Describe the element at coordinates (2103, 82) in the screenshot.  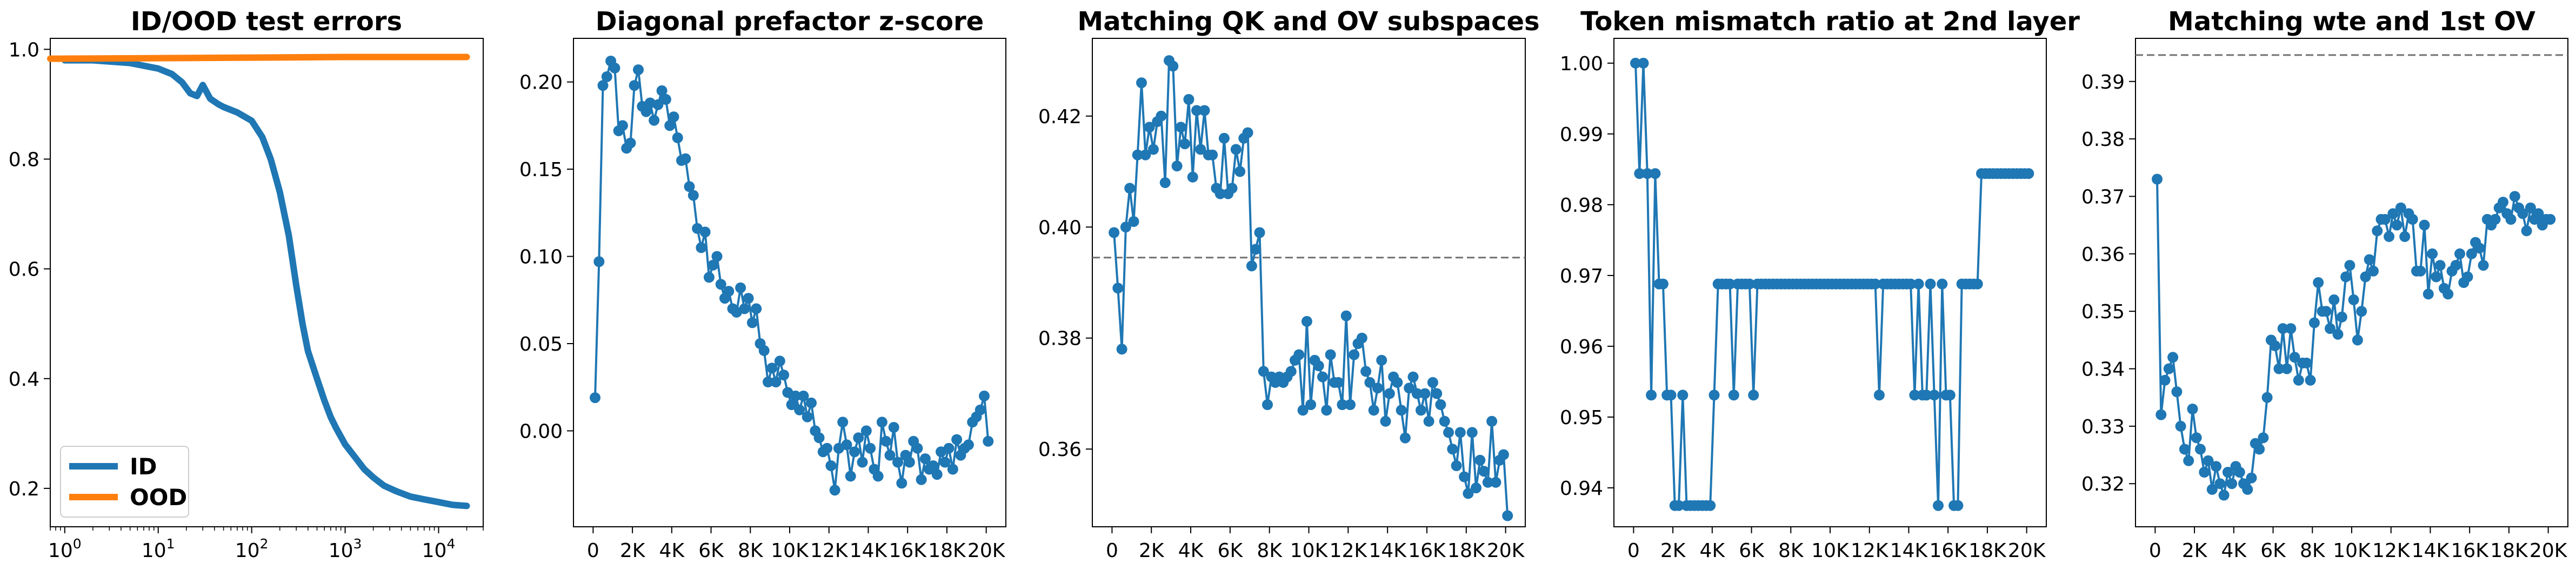
I see `y-tick-label: 0.39` at that location.